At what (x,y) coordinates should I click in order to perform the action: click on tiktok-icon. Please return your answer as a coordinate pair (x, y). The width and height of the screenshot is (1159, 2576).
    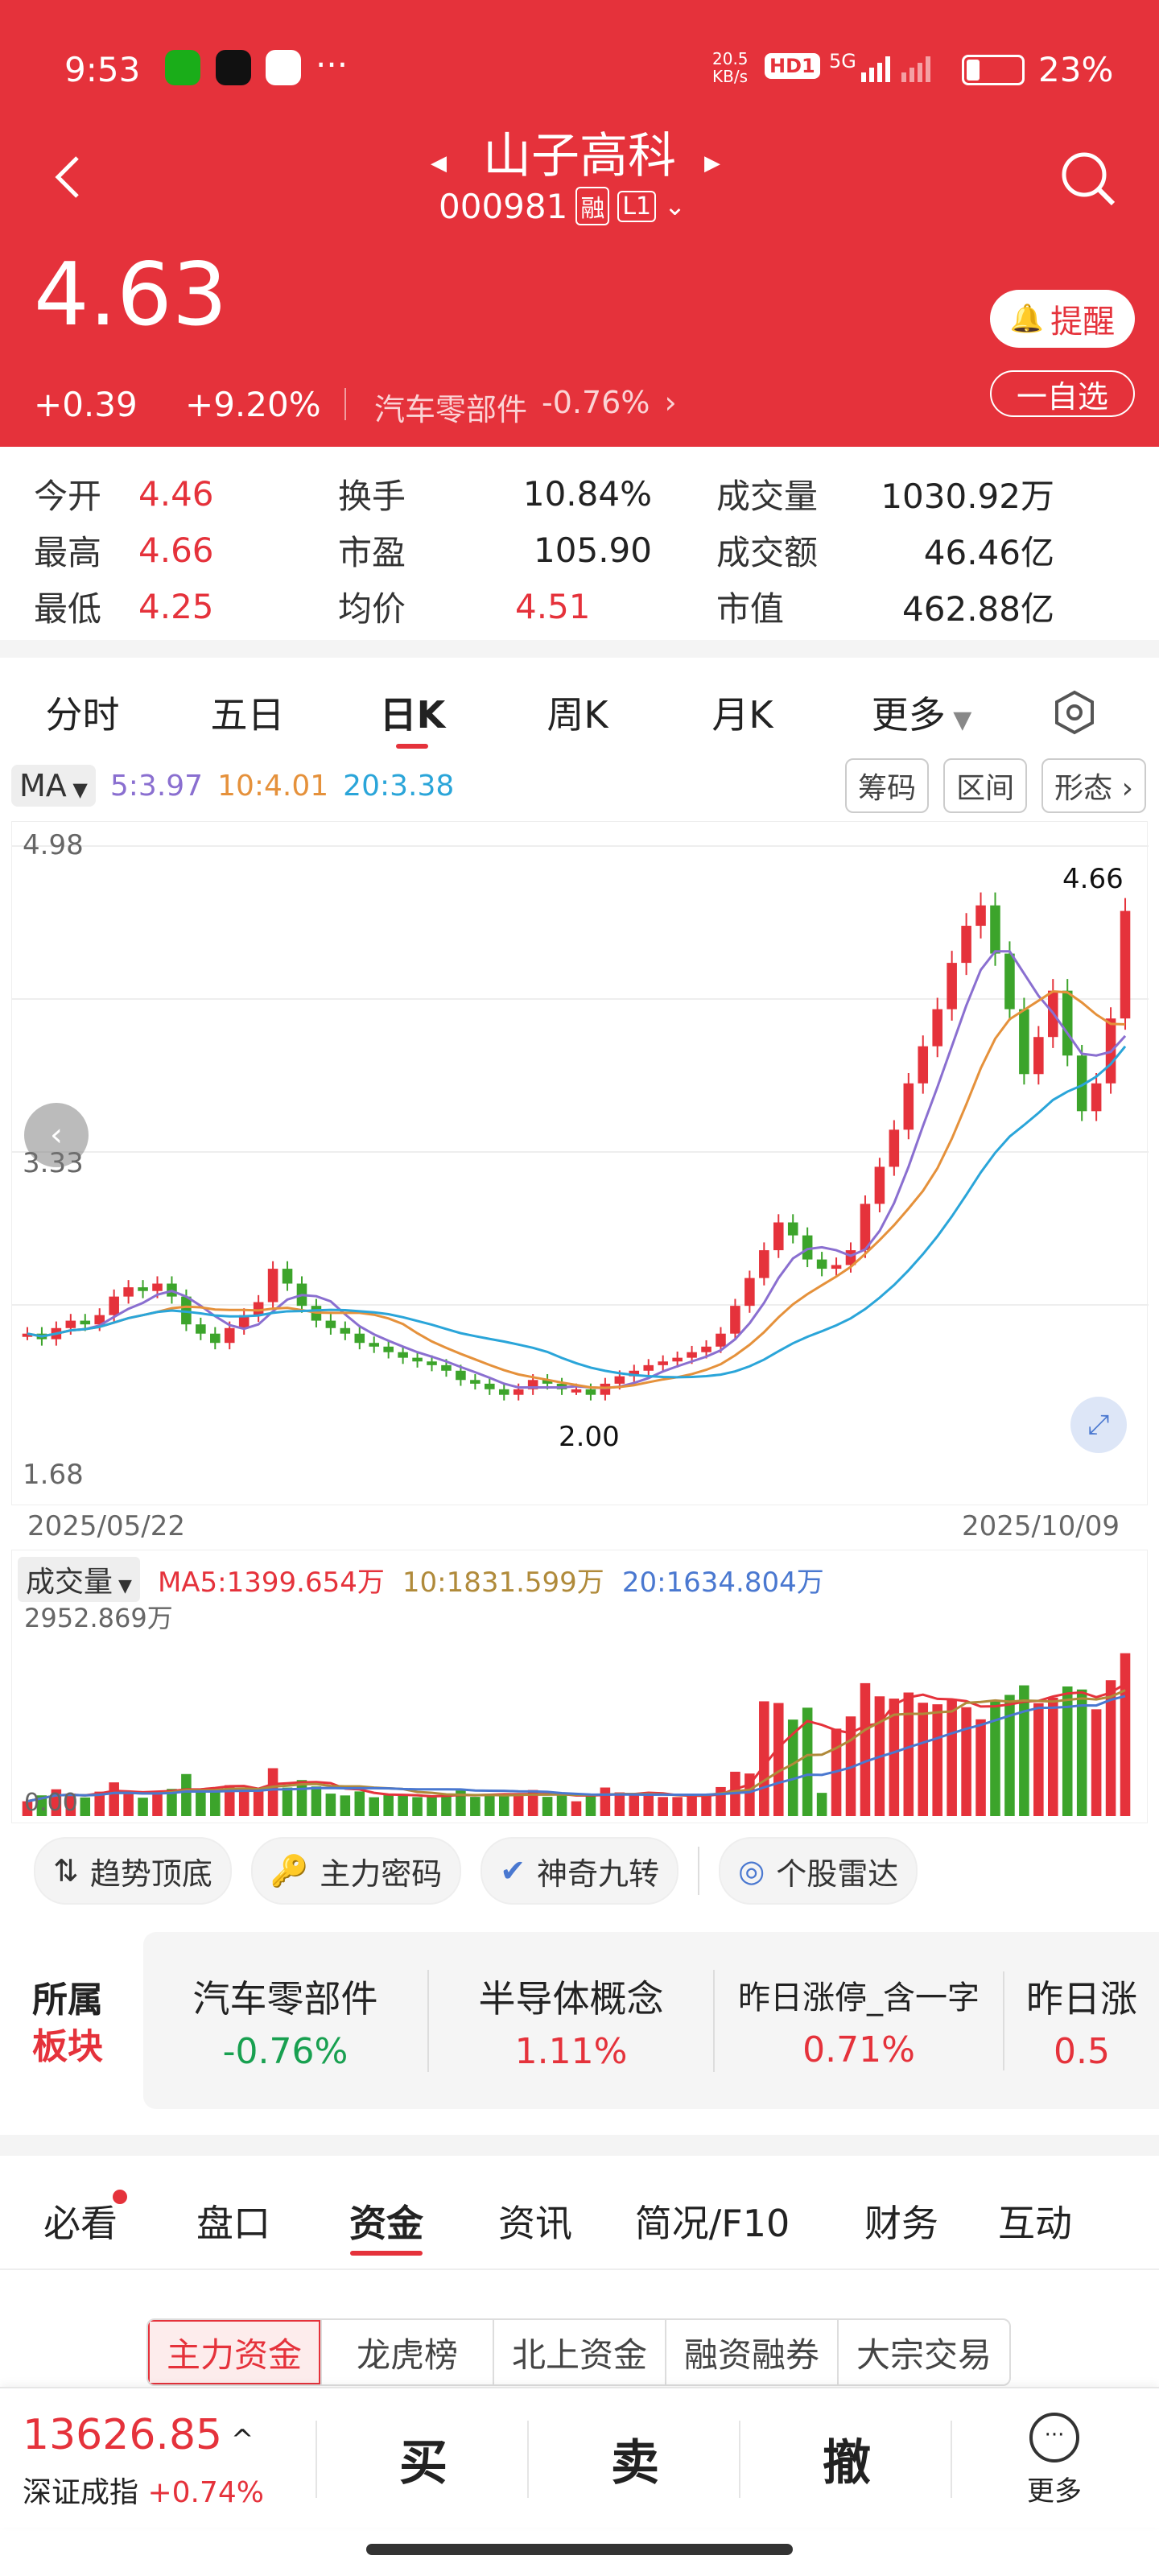
    Looking at the image, I should click on (233, 67).